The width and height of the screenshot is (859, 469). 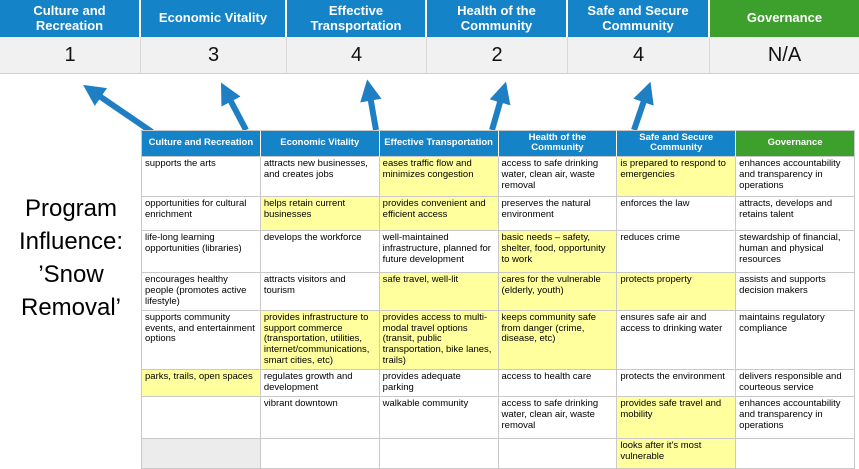 I want to click on matrix-header-cell: Safe and Secure Community, so click(x=677, y=144).